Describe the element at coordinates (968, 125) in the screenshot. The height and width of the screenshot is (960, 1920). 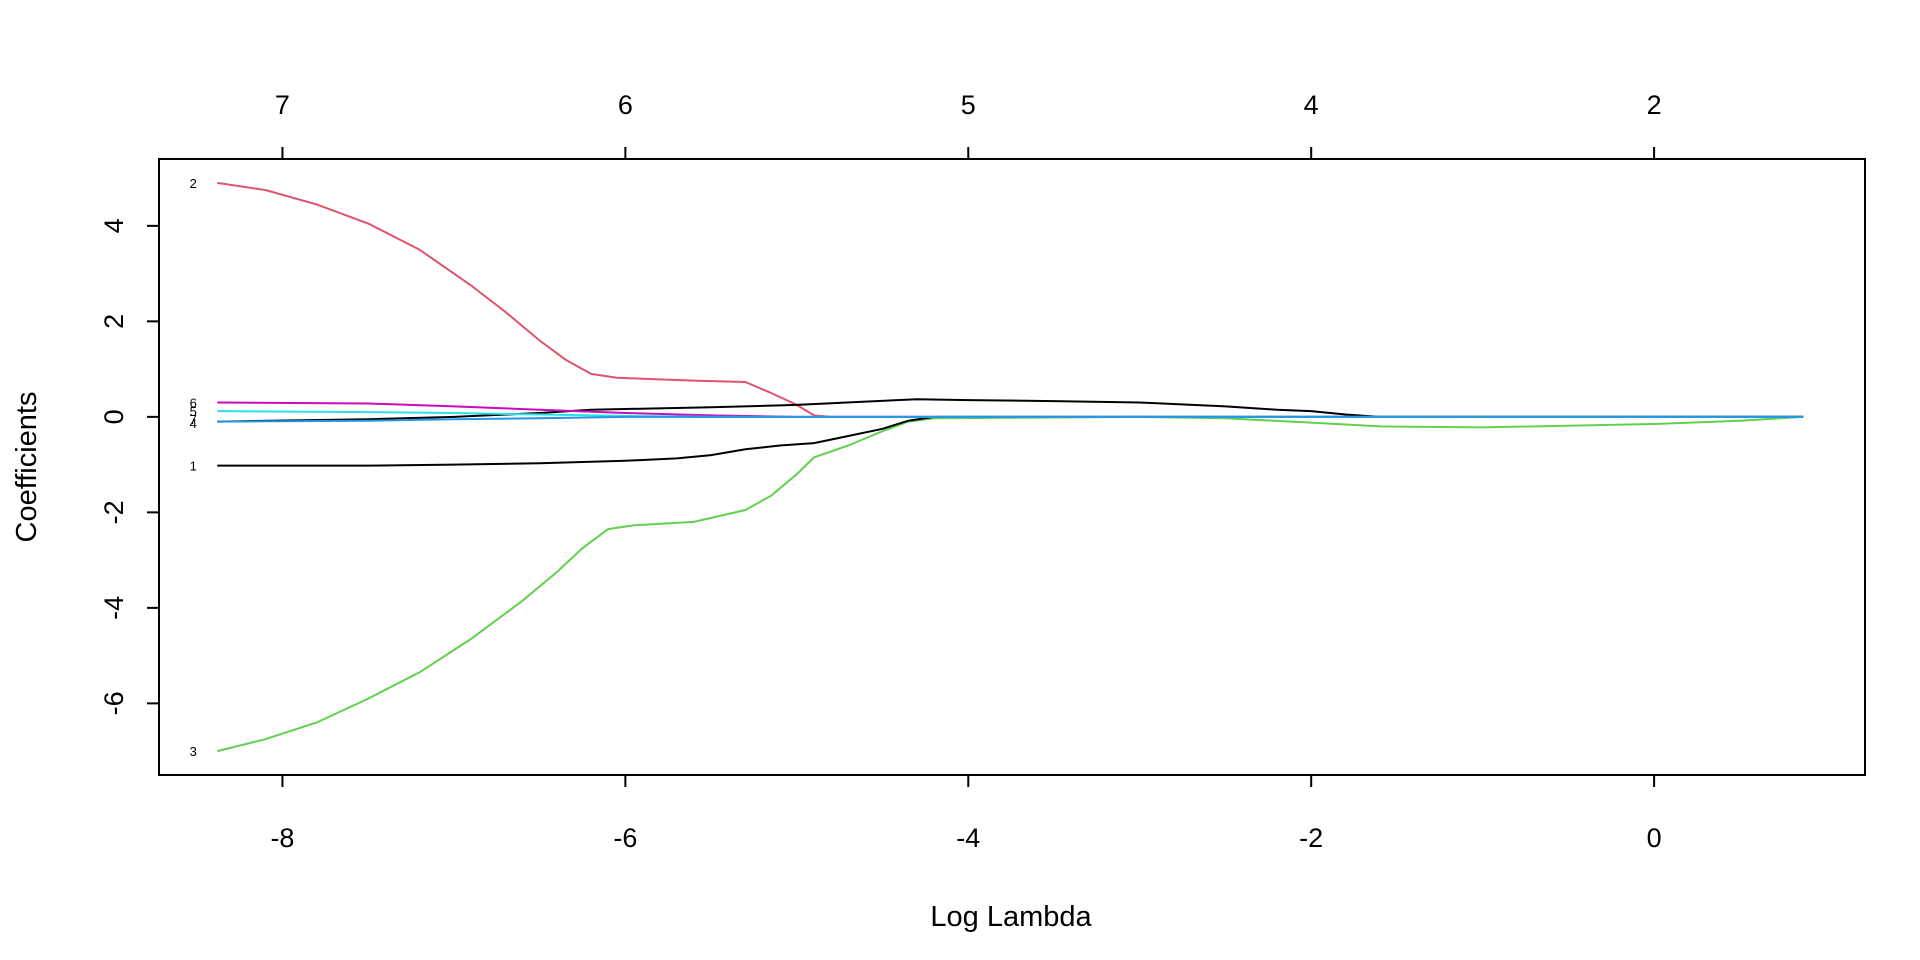
I see `x-axis-top: 7 6 5 4 2` at that location.